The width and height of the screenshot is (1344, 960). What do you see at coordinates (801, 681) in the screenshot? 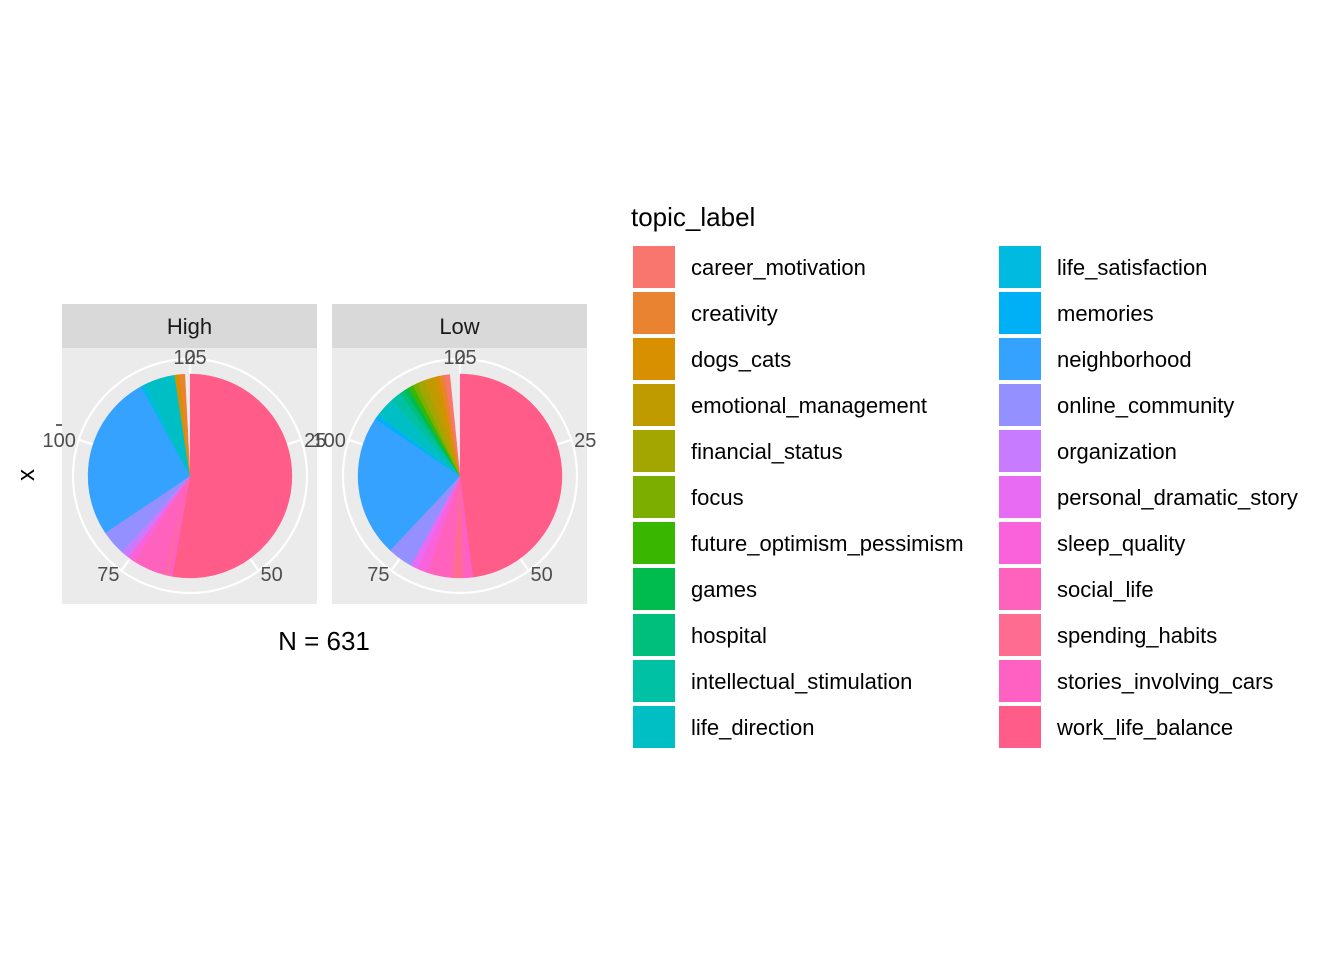
I see `legend-label: intellectual_stimulation` at bounding box center [801, 681].